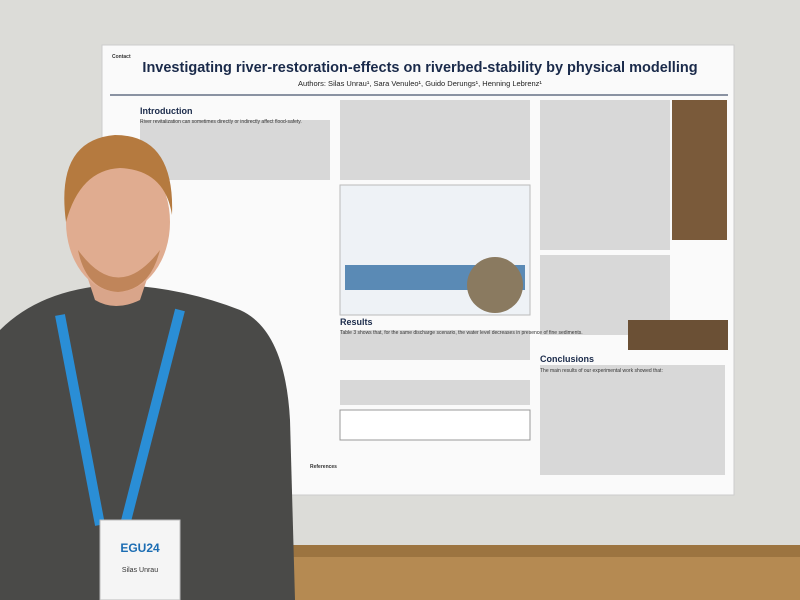 The height and width of the screenshot is (600, 800). Describe the element at coordinates (140, 559) in the screenshot. I see `badge` at that location.